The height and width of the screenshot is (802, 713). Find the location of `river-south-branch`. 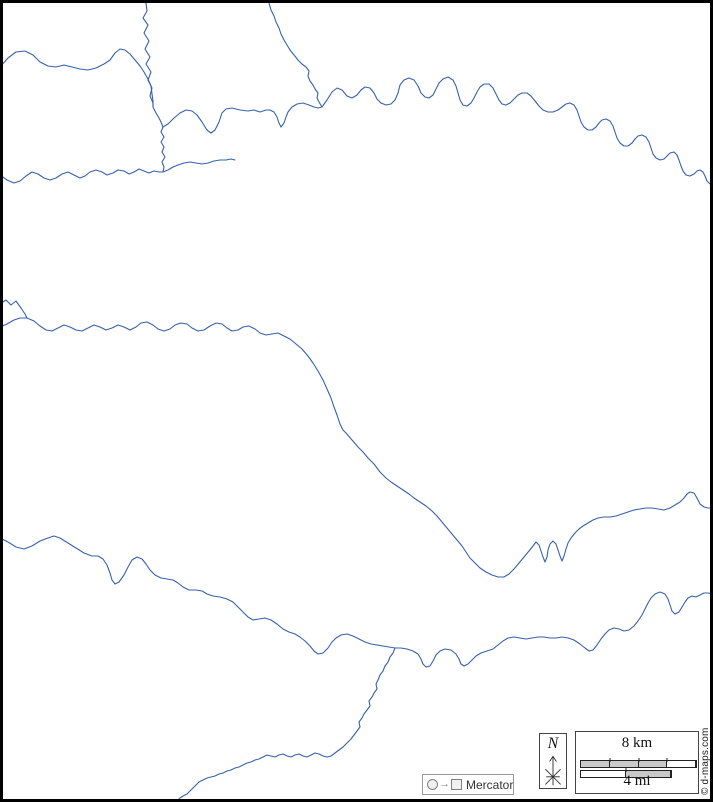

river-south-branch is located at coordinates (163, 149).